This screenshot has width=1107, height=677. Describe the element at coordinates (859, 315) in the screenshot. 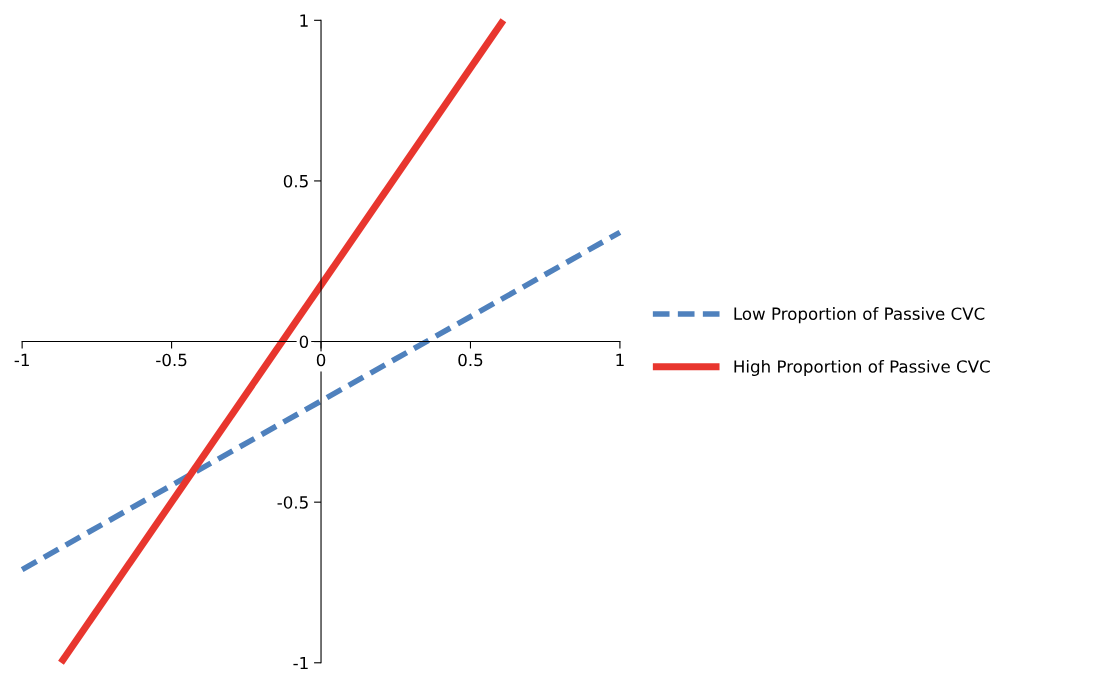

I see `legend-label: Low Proportion of Passive CVC` at that location.